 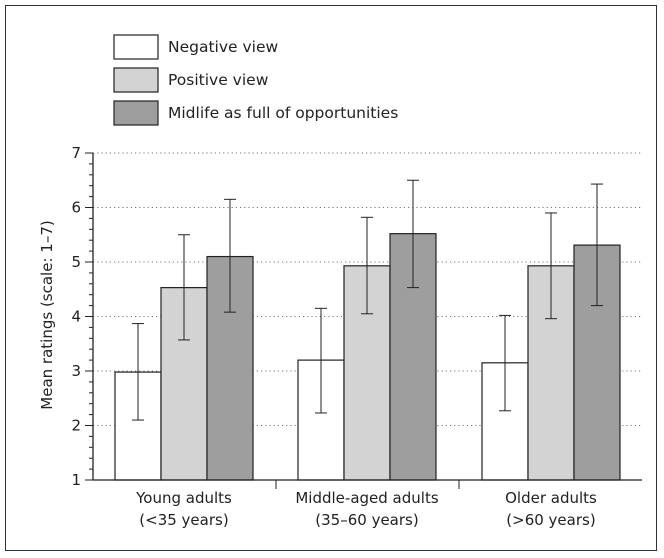 I want to click on x-tick-label-0-1: (<35 years), so click(x=183, y=520).